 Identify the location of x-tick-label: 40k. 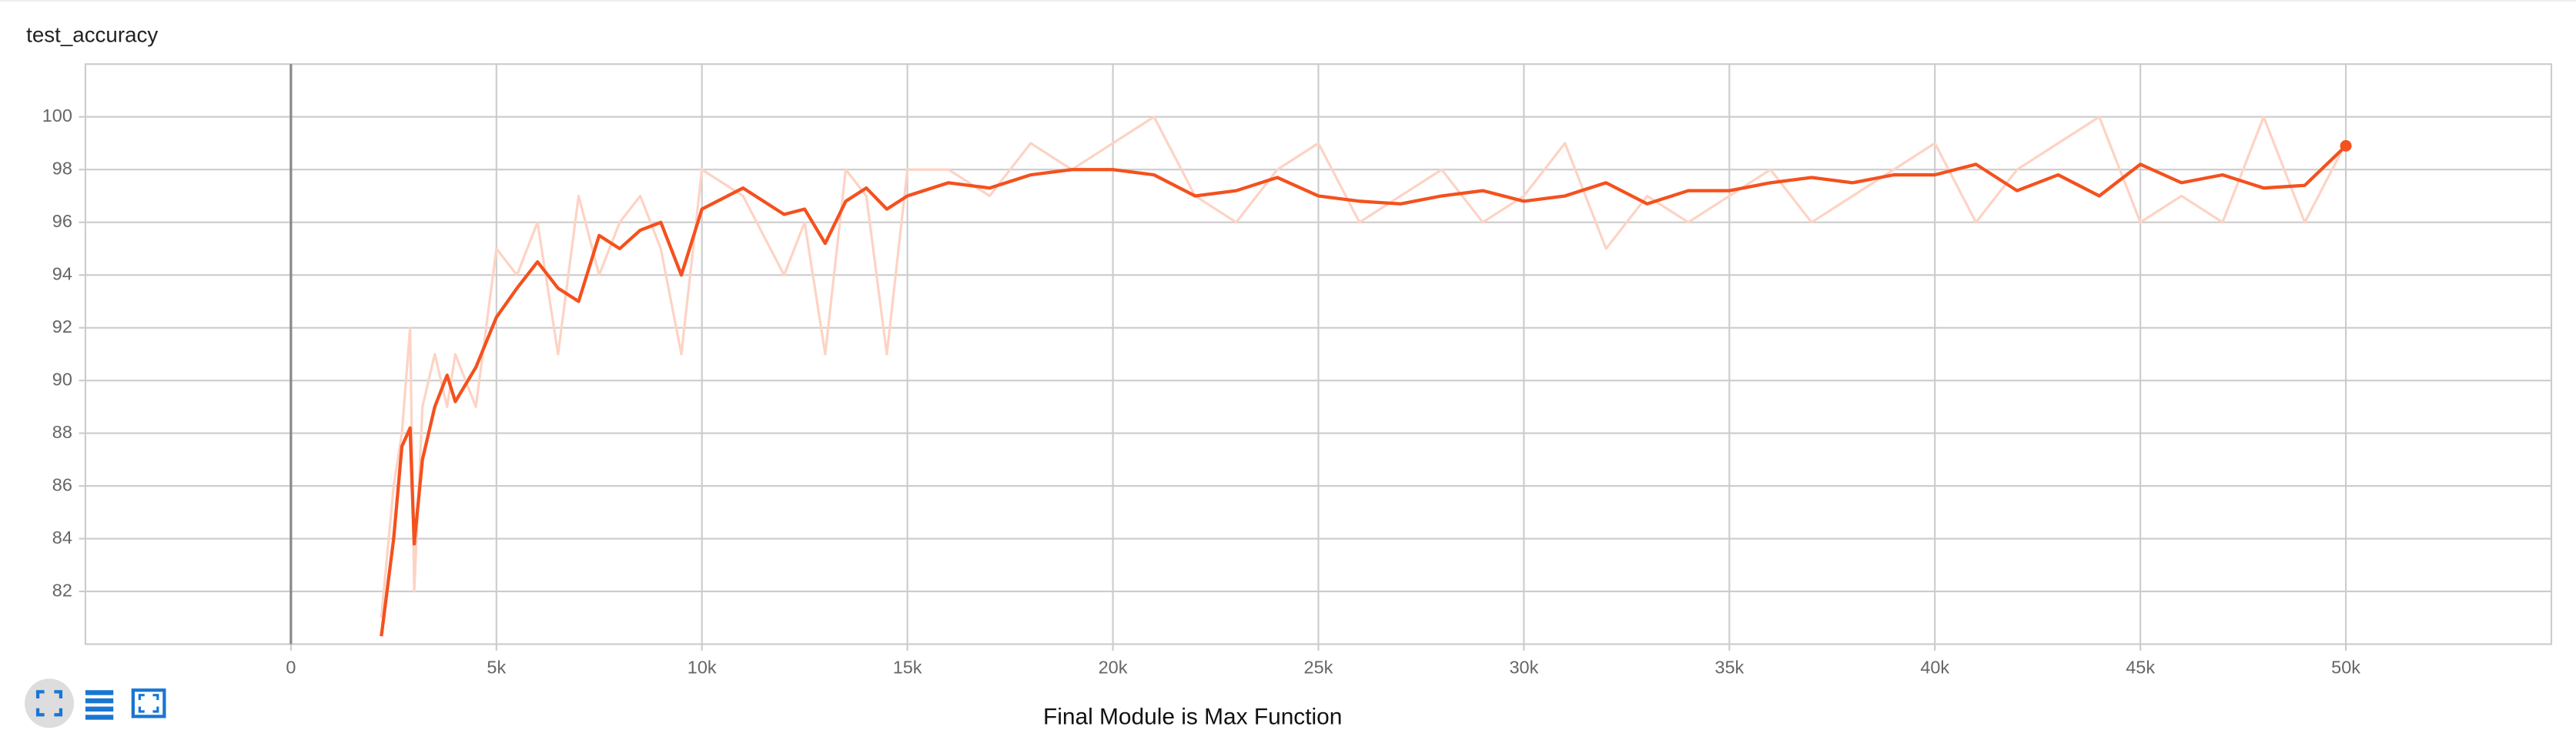
(1935, 668).